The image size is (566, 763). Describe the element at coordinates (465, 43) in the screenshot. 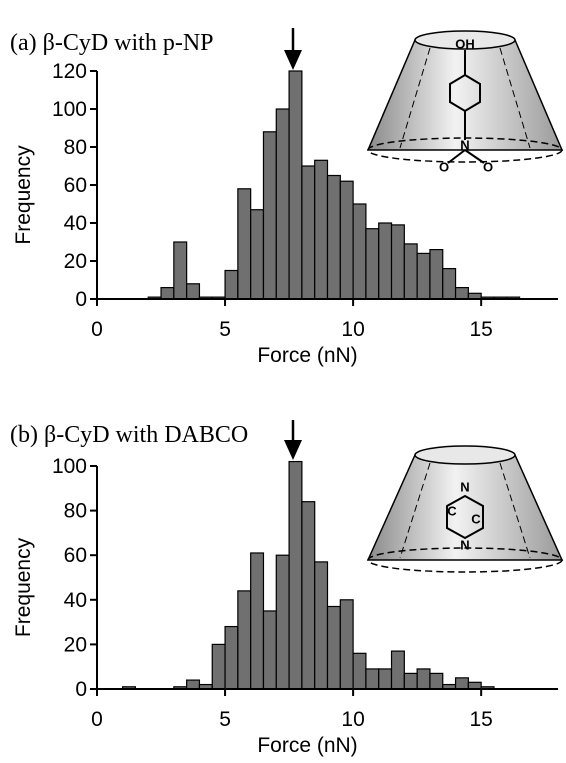

I see `inset-label: OH` at that location.